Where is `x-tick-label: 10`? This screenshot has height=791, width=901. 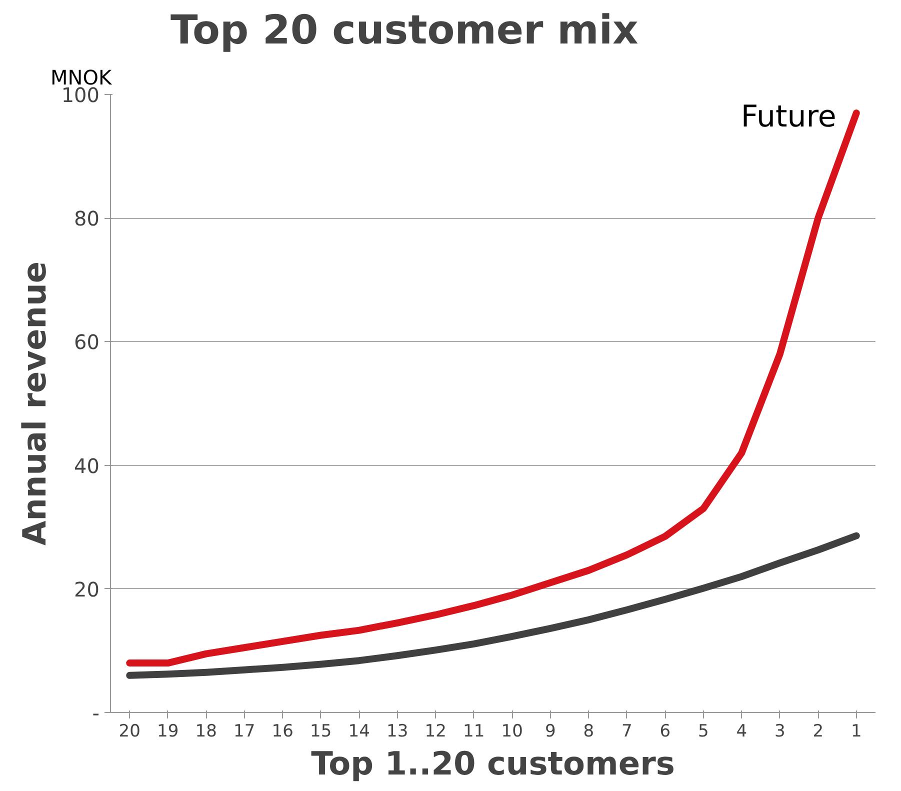 x-tick-label: 10 is located at coordinates (512, 732).